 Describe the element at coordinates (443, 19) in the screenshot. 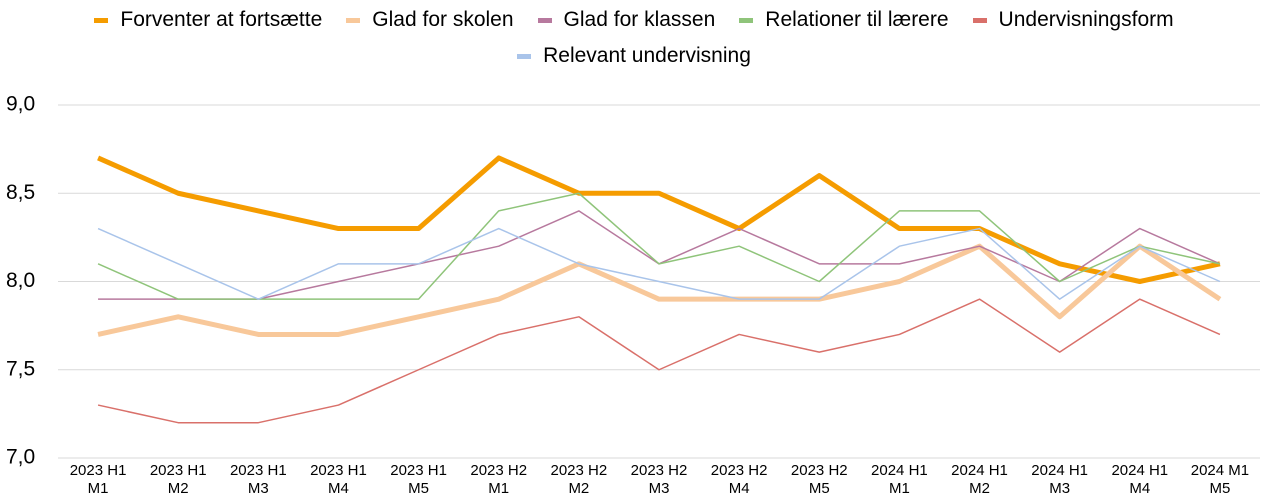

I see `legend-label: Glad for skolen` at that location.